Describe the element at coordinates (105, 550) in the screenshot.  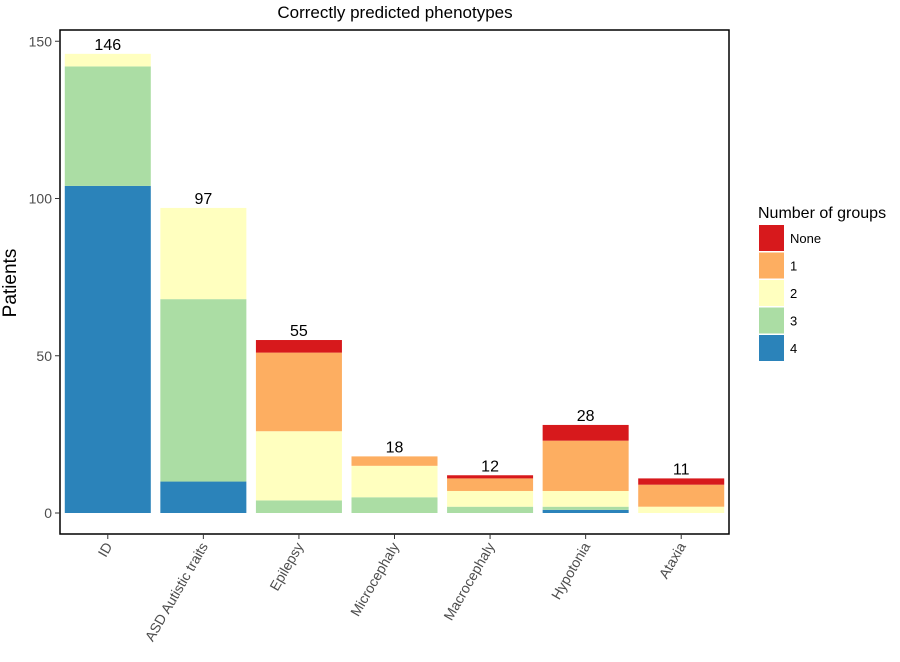
I see `x-tick-label: ID` at that location.